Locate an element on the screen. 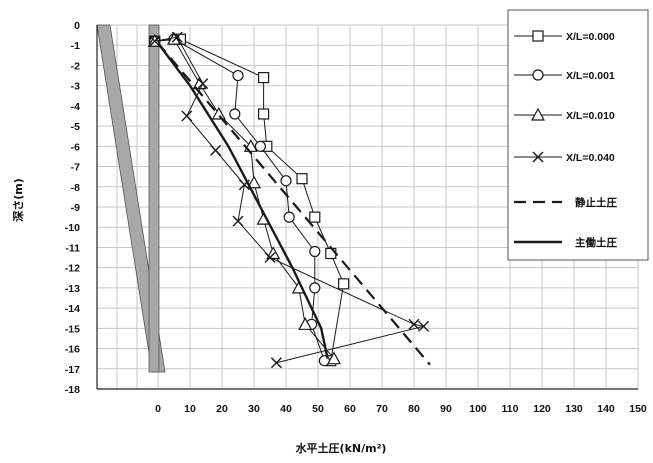  y-tick-label: -18 is located at coordinates (72, 390).